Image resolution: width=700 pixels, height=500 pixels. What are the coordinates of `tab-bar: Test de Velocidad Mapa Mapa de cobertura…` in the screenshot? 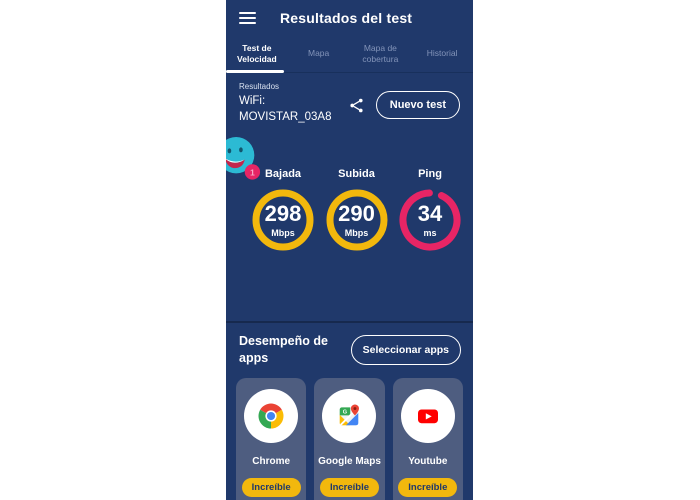 It's located at (349, 54).